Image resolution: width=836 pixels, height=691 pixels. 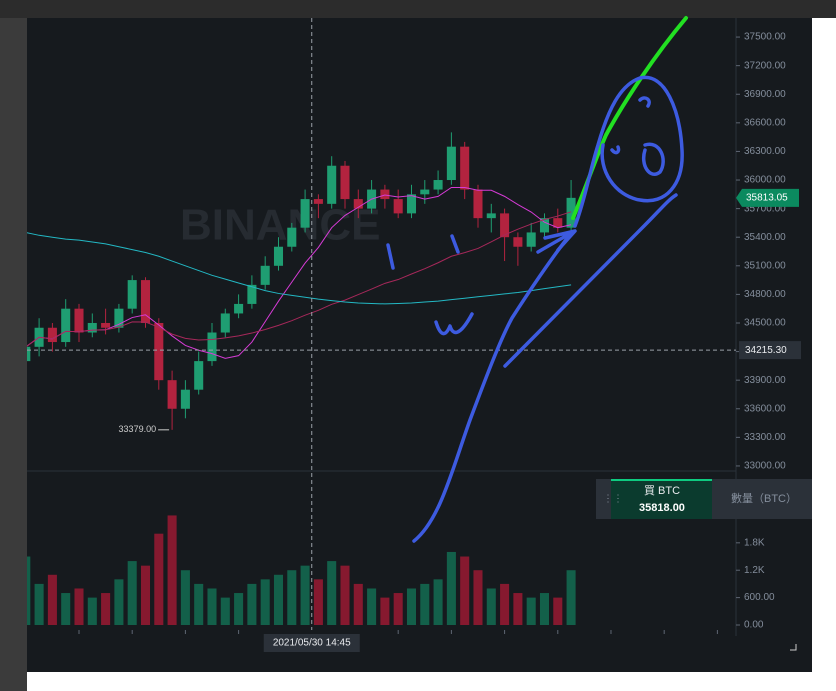 I want to click on crosshair-price-tag, so click(x=770, y=350).